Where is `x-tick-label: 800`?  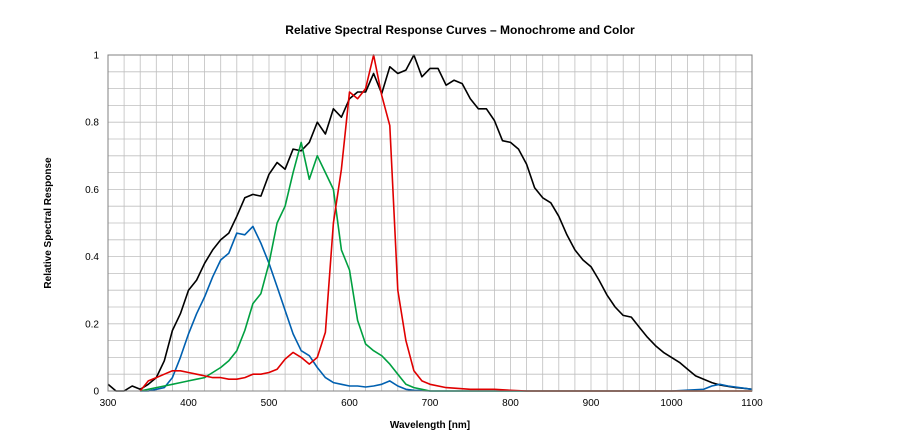 x-tick-label: 800 is located at coordinates (510, 403).